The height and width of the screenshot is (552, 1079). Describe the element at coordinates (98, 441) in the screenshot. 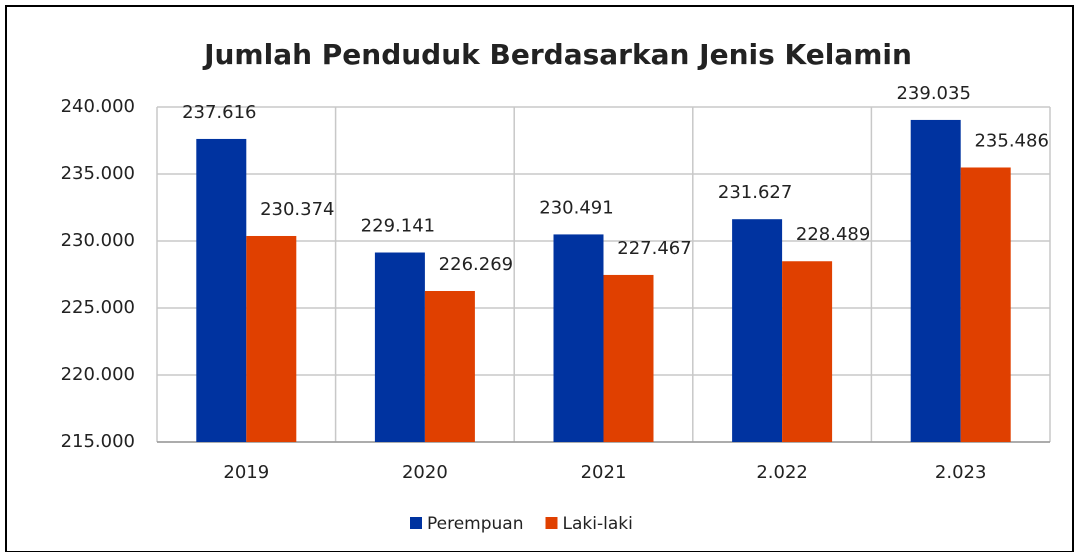

I see `y-tick-label: 215.000` at that location.